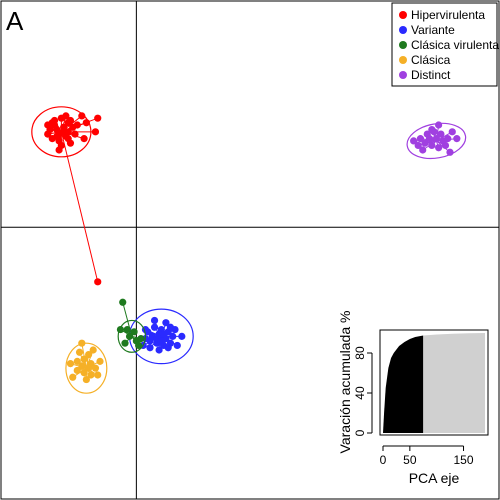  I want to click on inset-chart: 0 50 150 0 40 80 PCA eje Varación acumulada %, so click(413, 398).